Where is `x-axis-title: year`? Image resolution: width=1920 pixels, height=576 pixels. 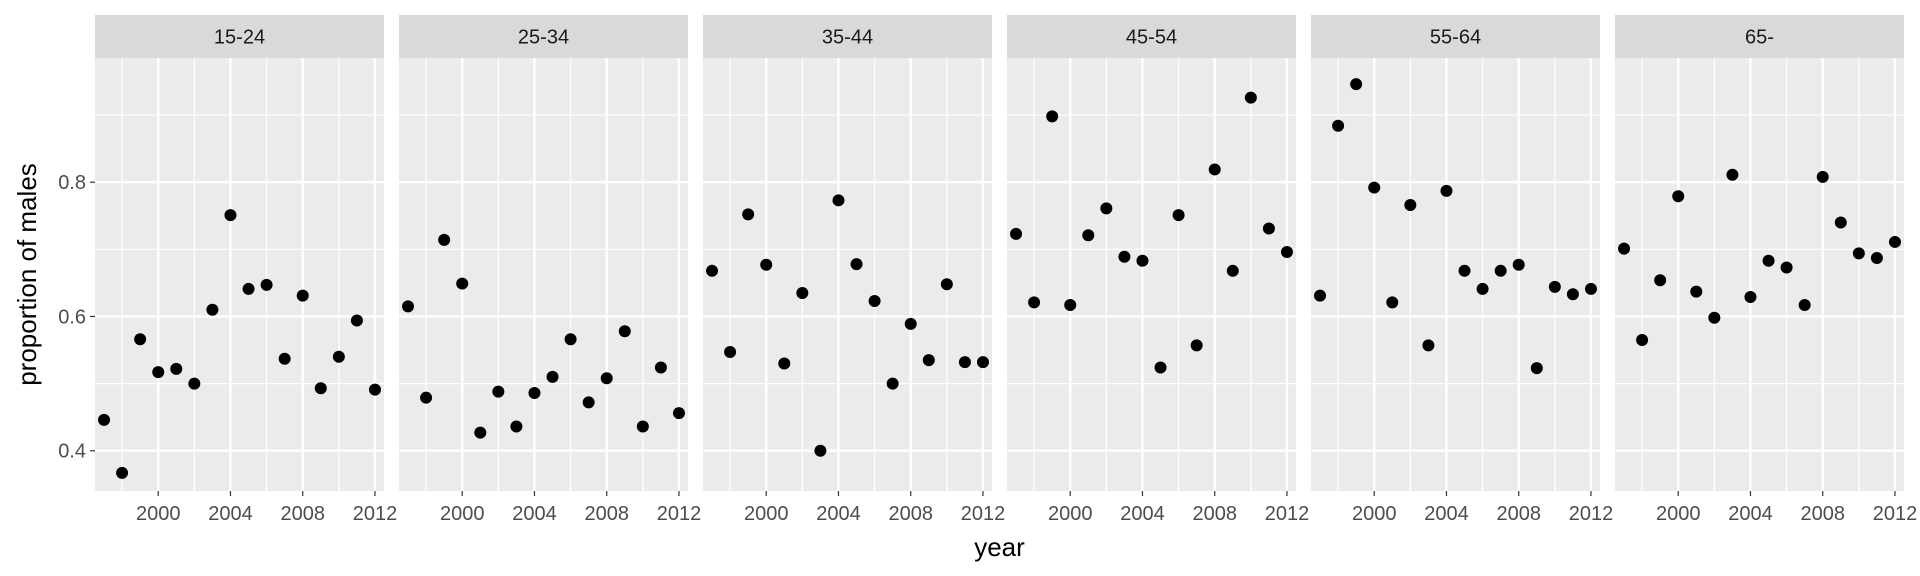 x-axis-title: year is located at coordinates (999, 547).